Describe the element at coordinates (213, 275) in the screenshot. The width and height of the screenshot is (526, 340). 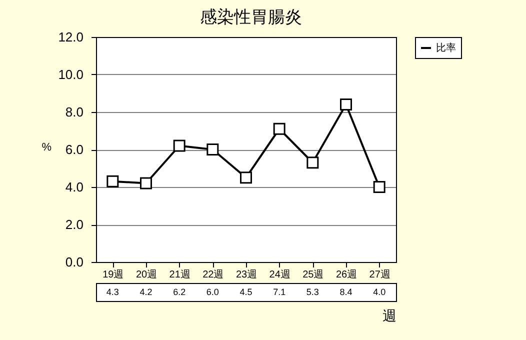
I see `x-tick-label: 22週` at that location.